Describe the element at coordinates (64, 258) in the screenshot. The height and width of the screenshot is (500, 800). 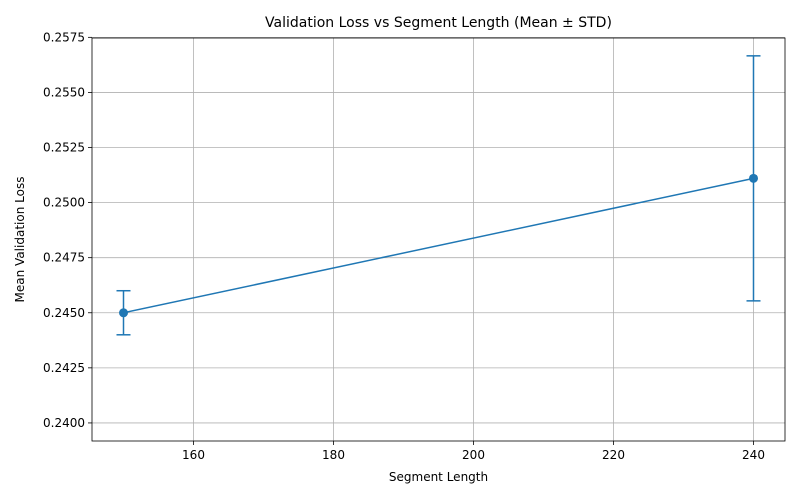
I see `y-tick-label: 0.2475` at that location.